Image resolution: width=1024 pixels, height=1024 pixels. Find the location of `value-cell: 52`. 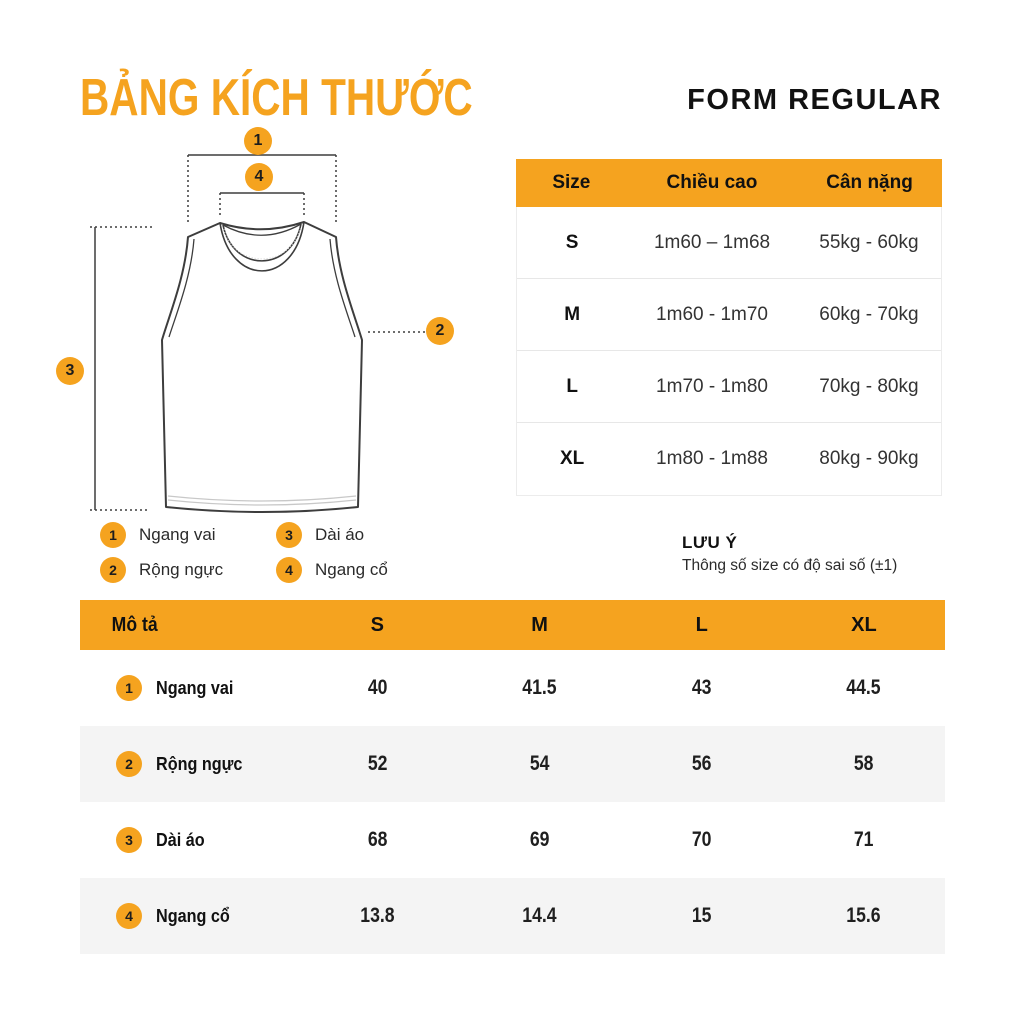

value-cell: 52 is located at coordinates (377, 763).